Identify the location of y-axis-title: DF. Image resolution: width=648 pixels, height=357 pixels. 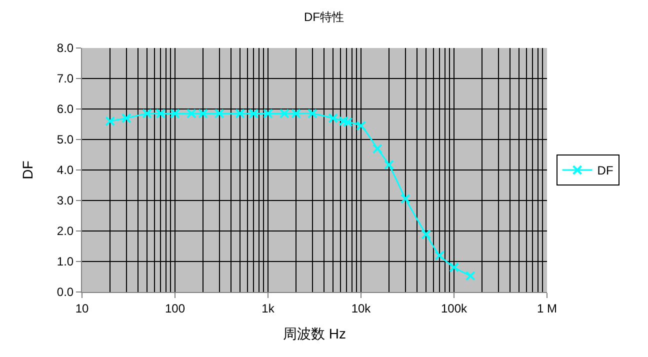
(28, 170).